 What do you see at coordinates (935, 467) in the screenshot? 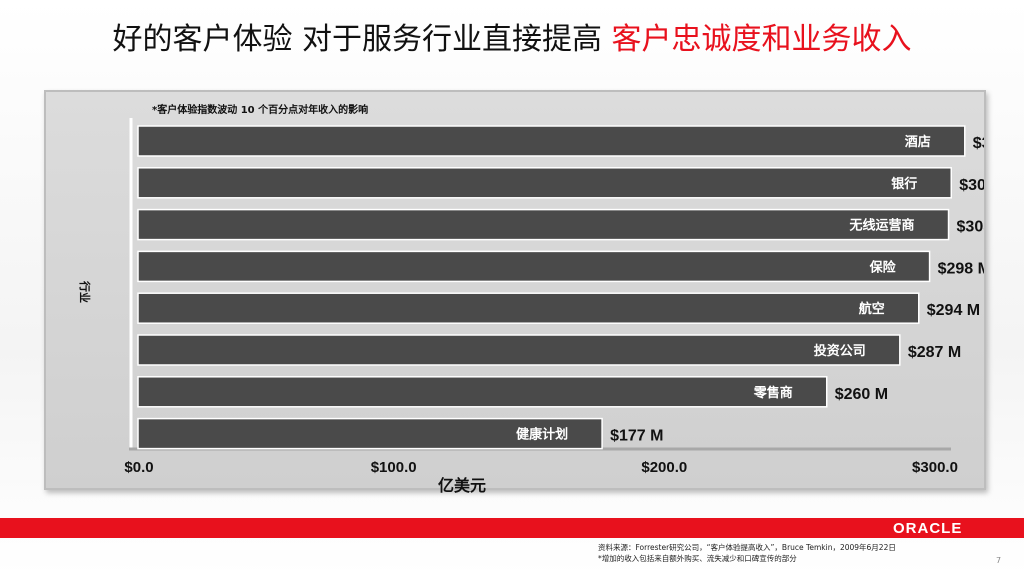
I see `x-tick-label: $300.0` at bounding box center [935, 467].